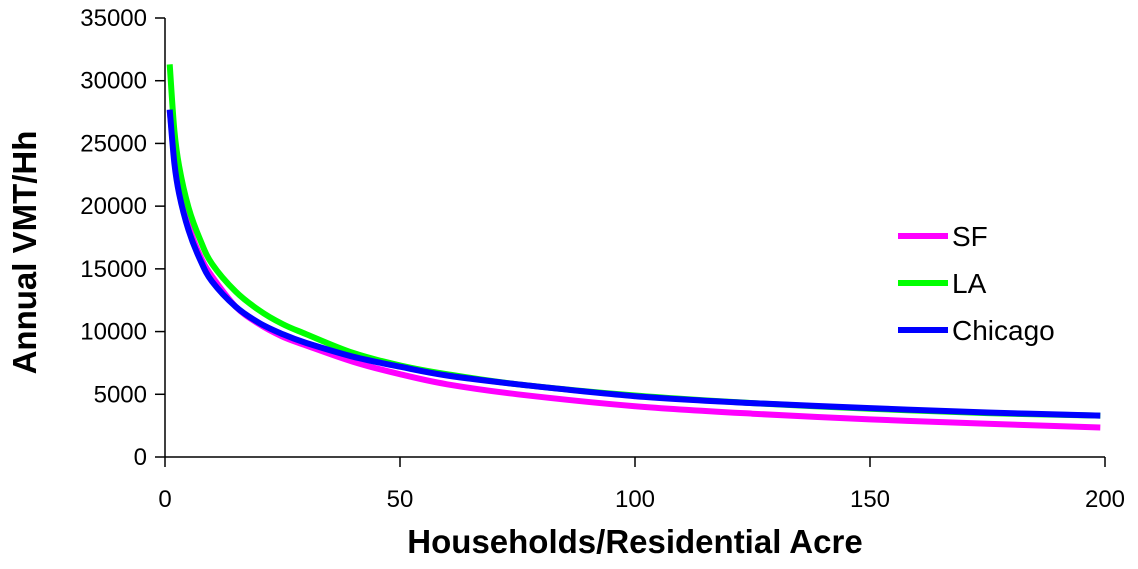  Describe the element at coordinates (634, 541) in the screenshot. I see `x-axis-title: Households/Residential Acre` at that location.